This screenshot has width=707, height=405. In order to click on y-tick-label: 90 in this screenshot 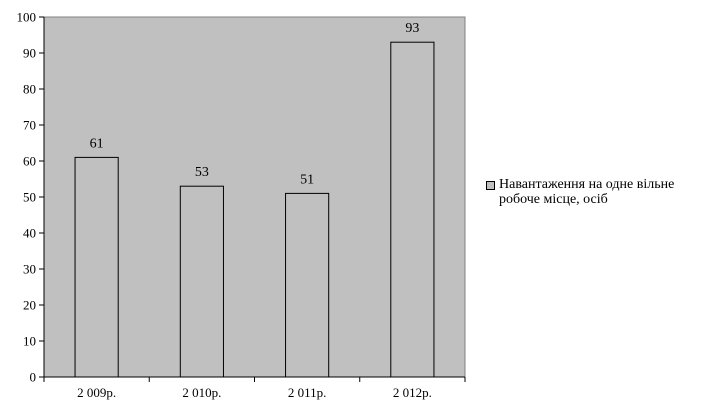, I will do `click(29, 53)`.